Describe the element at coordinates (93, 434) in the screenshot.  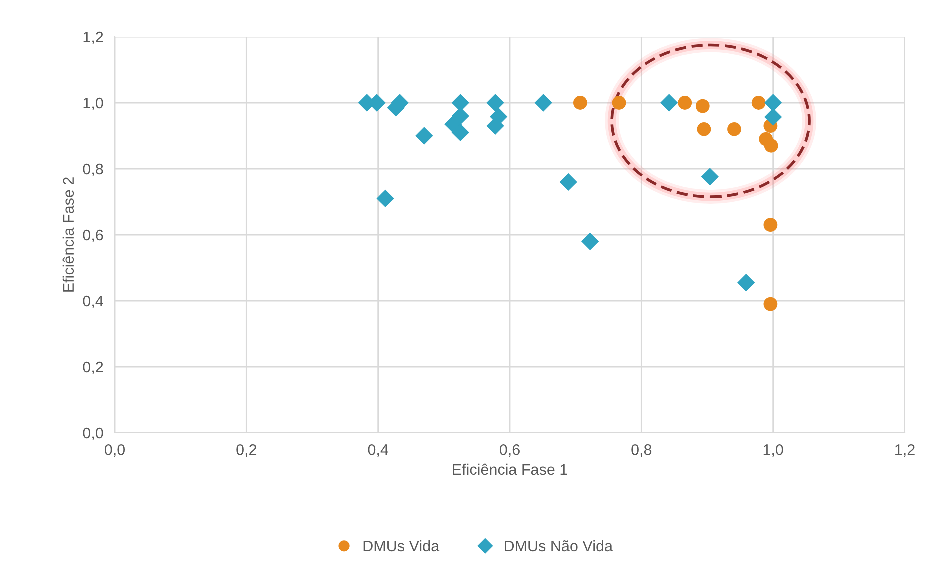
I see `y-tick-label: 0,0` at that location.